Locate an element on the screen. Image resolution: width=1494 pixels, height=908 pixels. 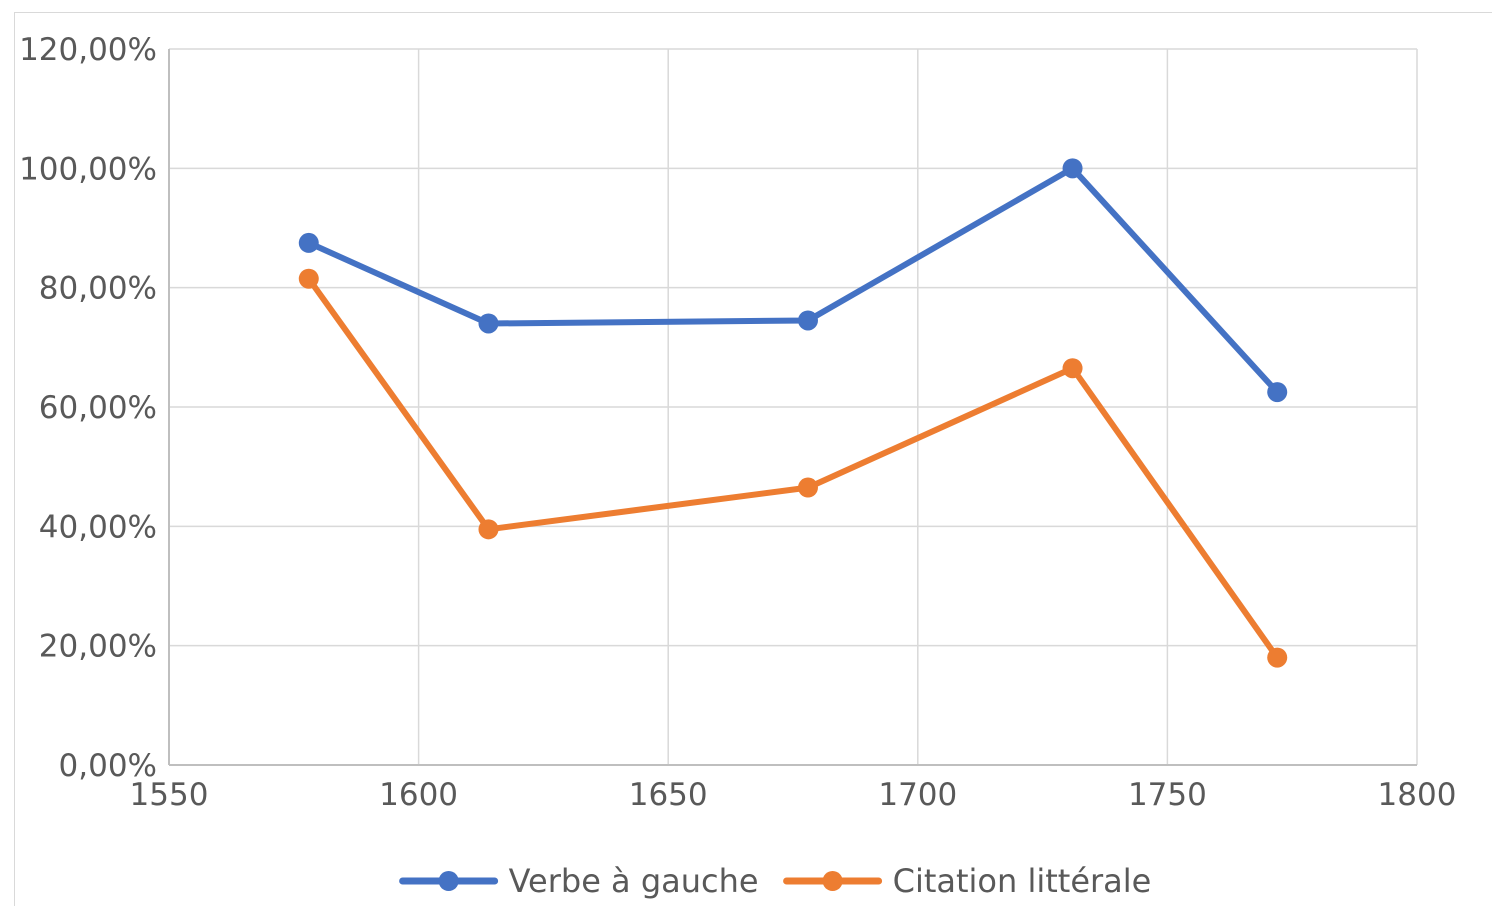
legend: Verbe à gauche Citation littérale is located at coordinates (775, 881).